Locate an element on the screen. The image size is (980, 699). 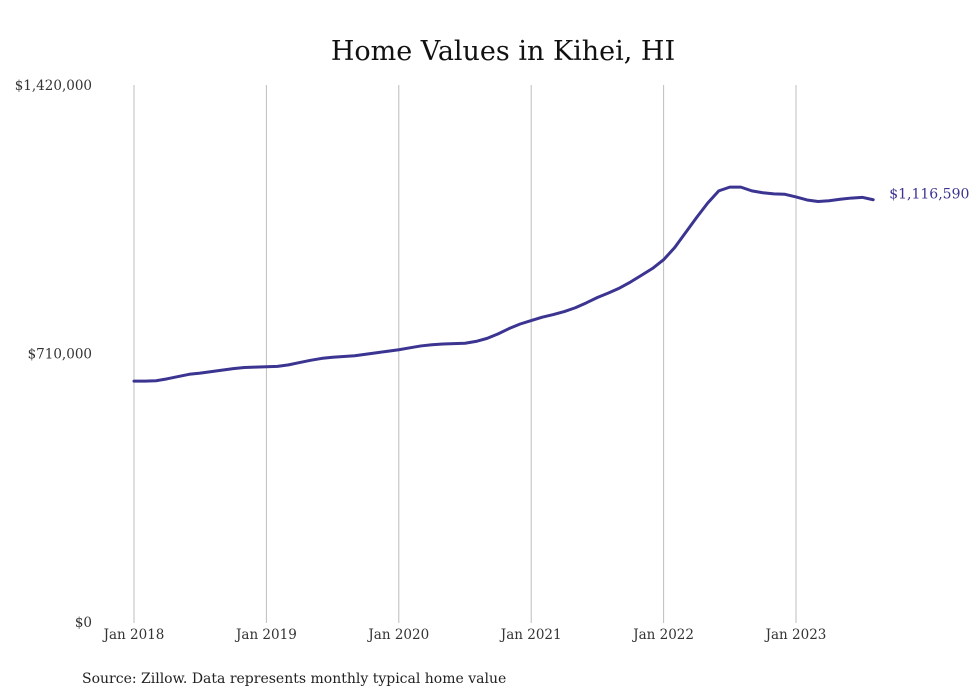
x-tick-label: Jan 2020 is located at coordinates (397, 635).